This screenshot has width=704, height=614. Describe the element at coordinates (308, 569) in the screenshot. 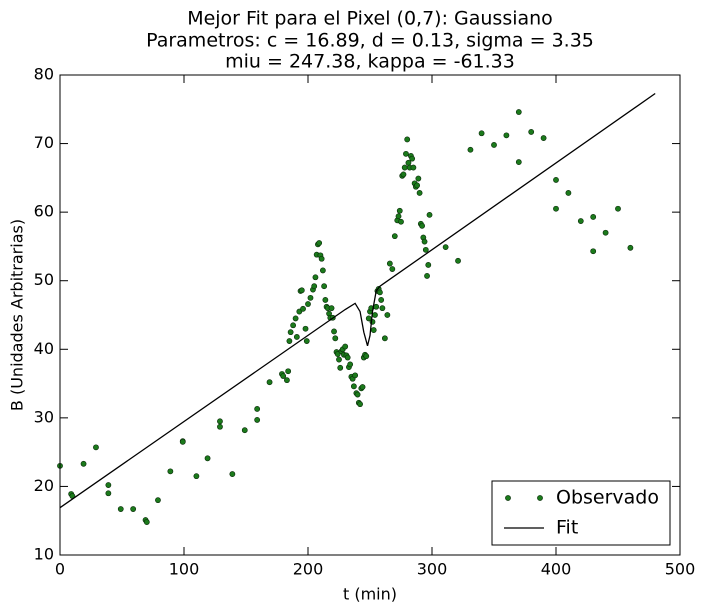

I see `x-tick-label: 200` at that location.